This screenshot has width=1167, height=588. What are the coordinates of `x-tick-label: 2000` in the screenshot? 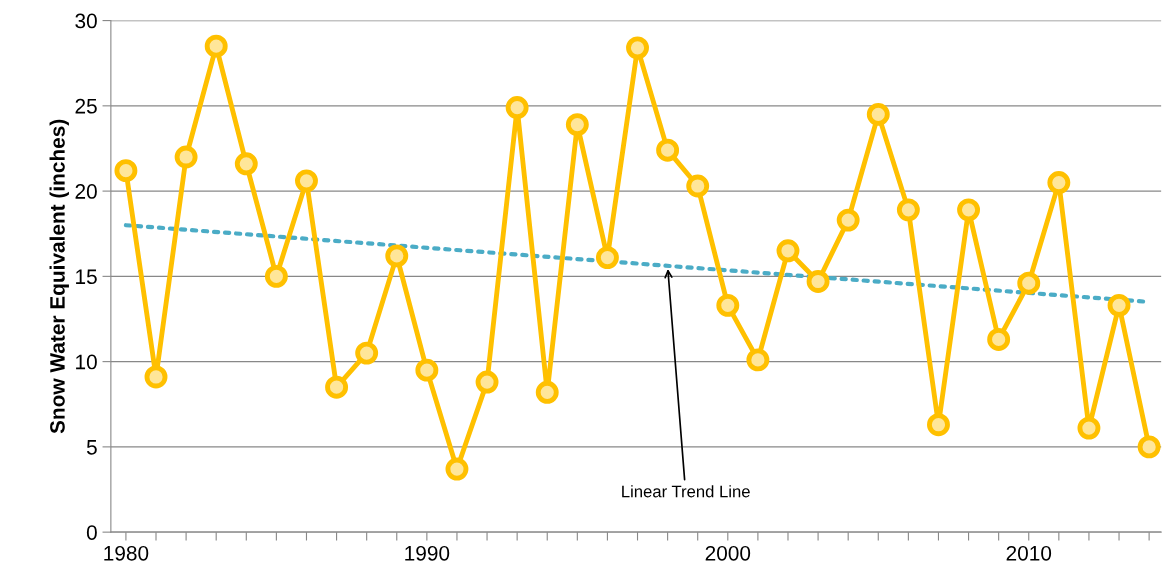 It's located at (728, 553).